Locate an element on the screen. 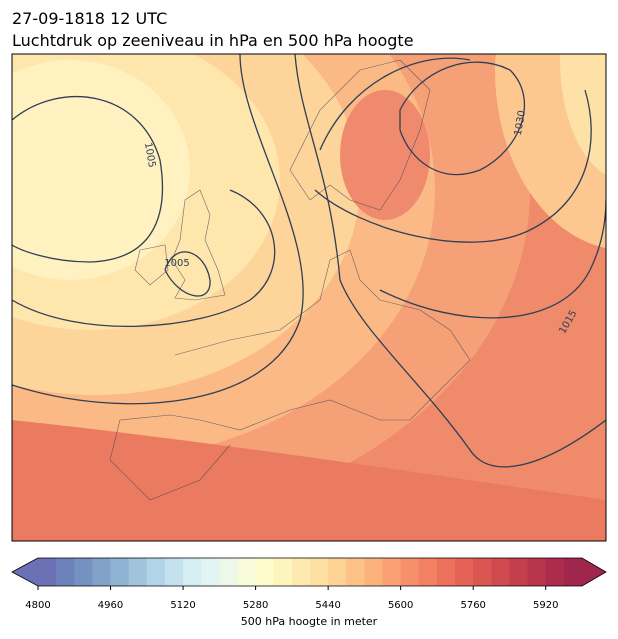 This screenshot has height=639, width=618. colorbar-tick-label: 5600 is located at coordinates (400, 605).